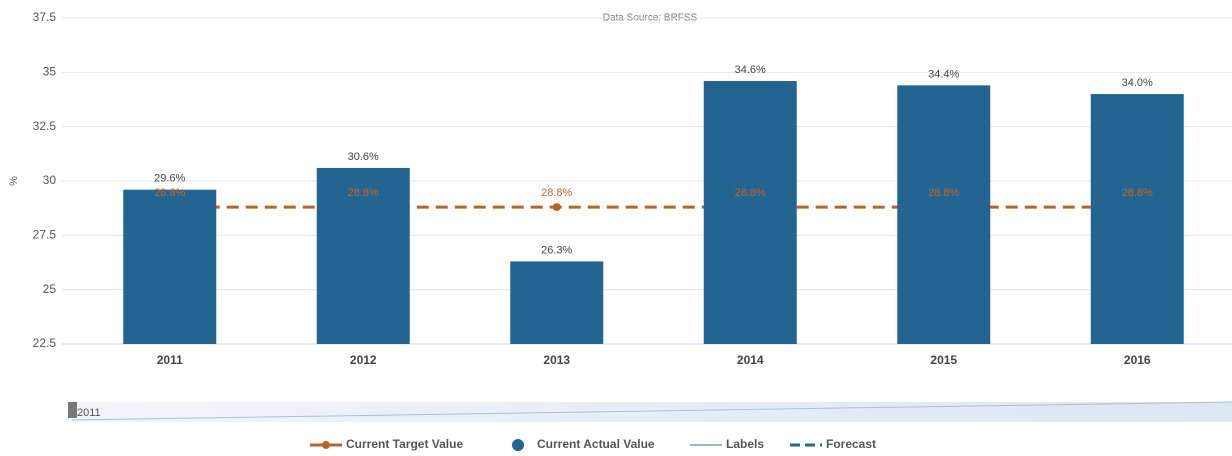 The height and width of the screenshot is (456, 1232). What do you see at coordinates (45, 17) in the screenshot?
I see `y-tick-label: 37.5` at bounding box center [45, 17].